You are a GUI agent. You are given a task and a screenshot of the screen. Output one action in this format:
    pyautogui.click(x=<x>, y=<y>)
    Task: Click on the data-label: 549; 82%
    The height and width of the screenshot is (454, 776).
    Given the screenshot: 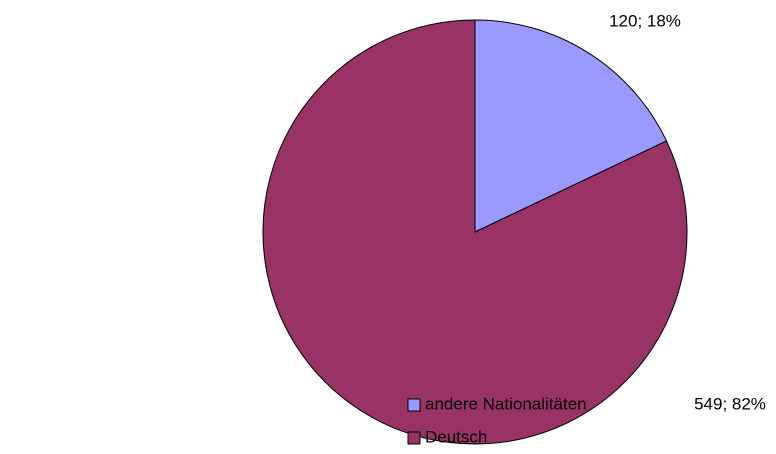 What is the action you would take?
    pyautogui.click(x=730, y=403)
    